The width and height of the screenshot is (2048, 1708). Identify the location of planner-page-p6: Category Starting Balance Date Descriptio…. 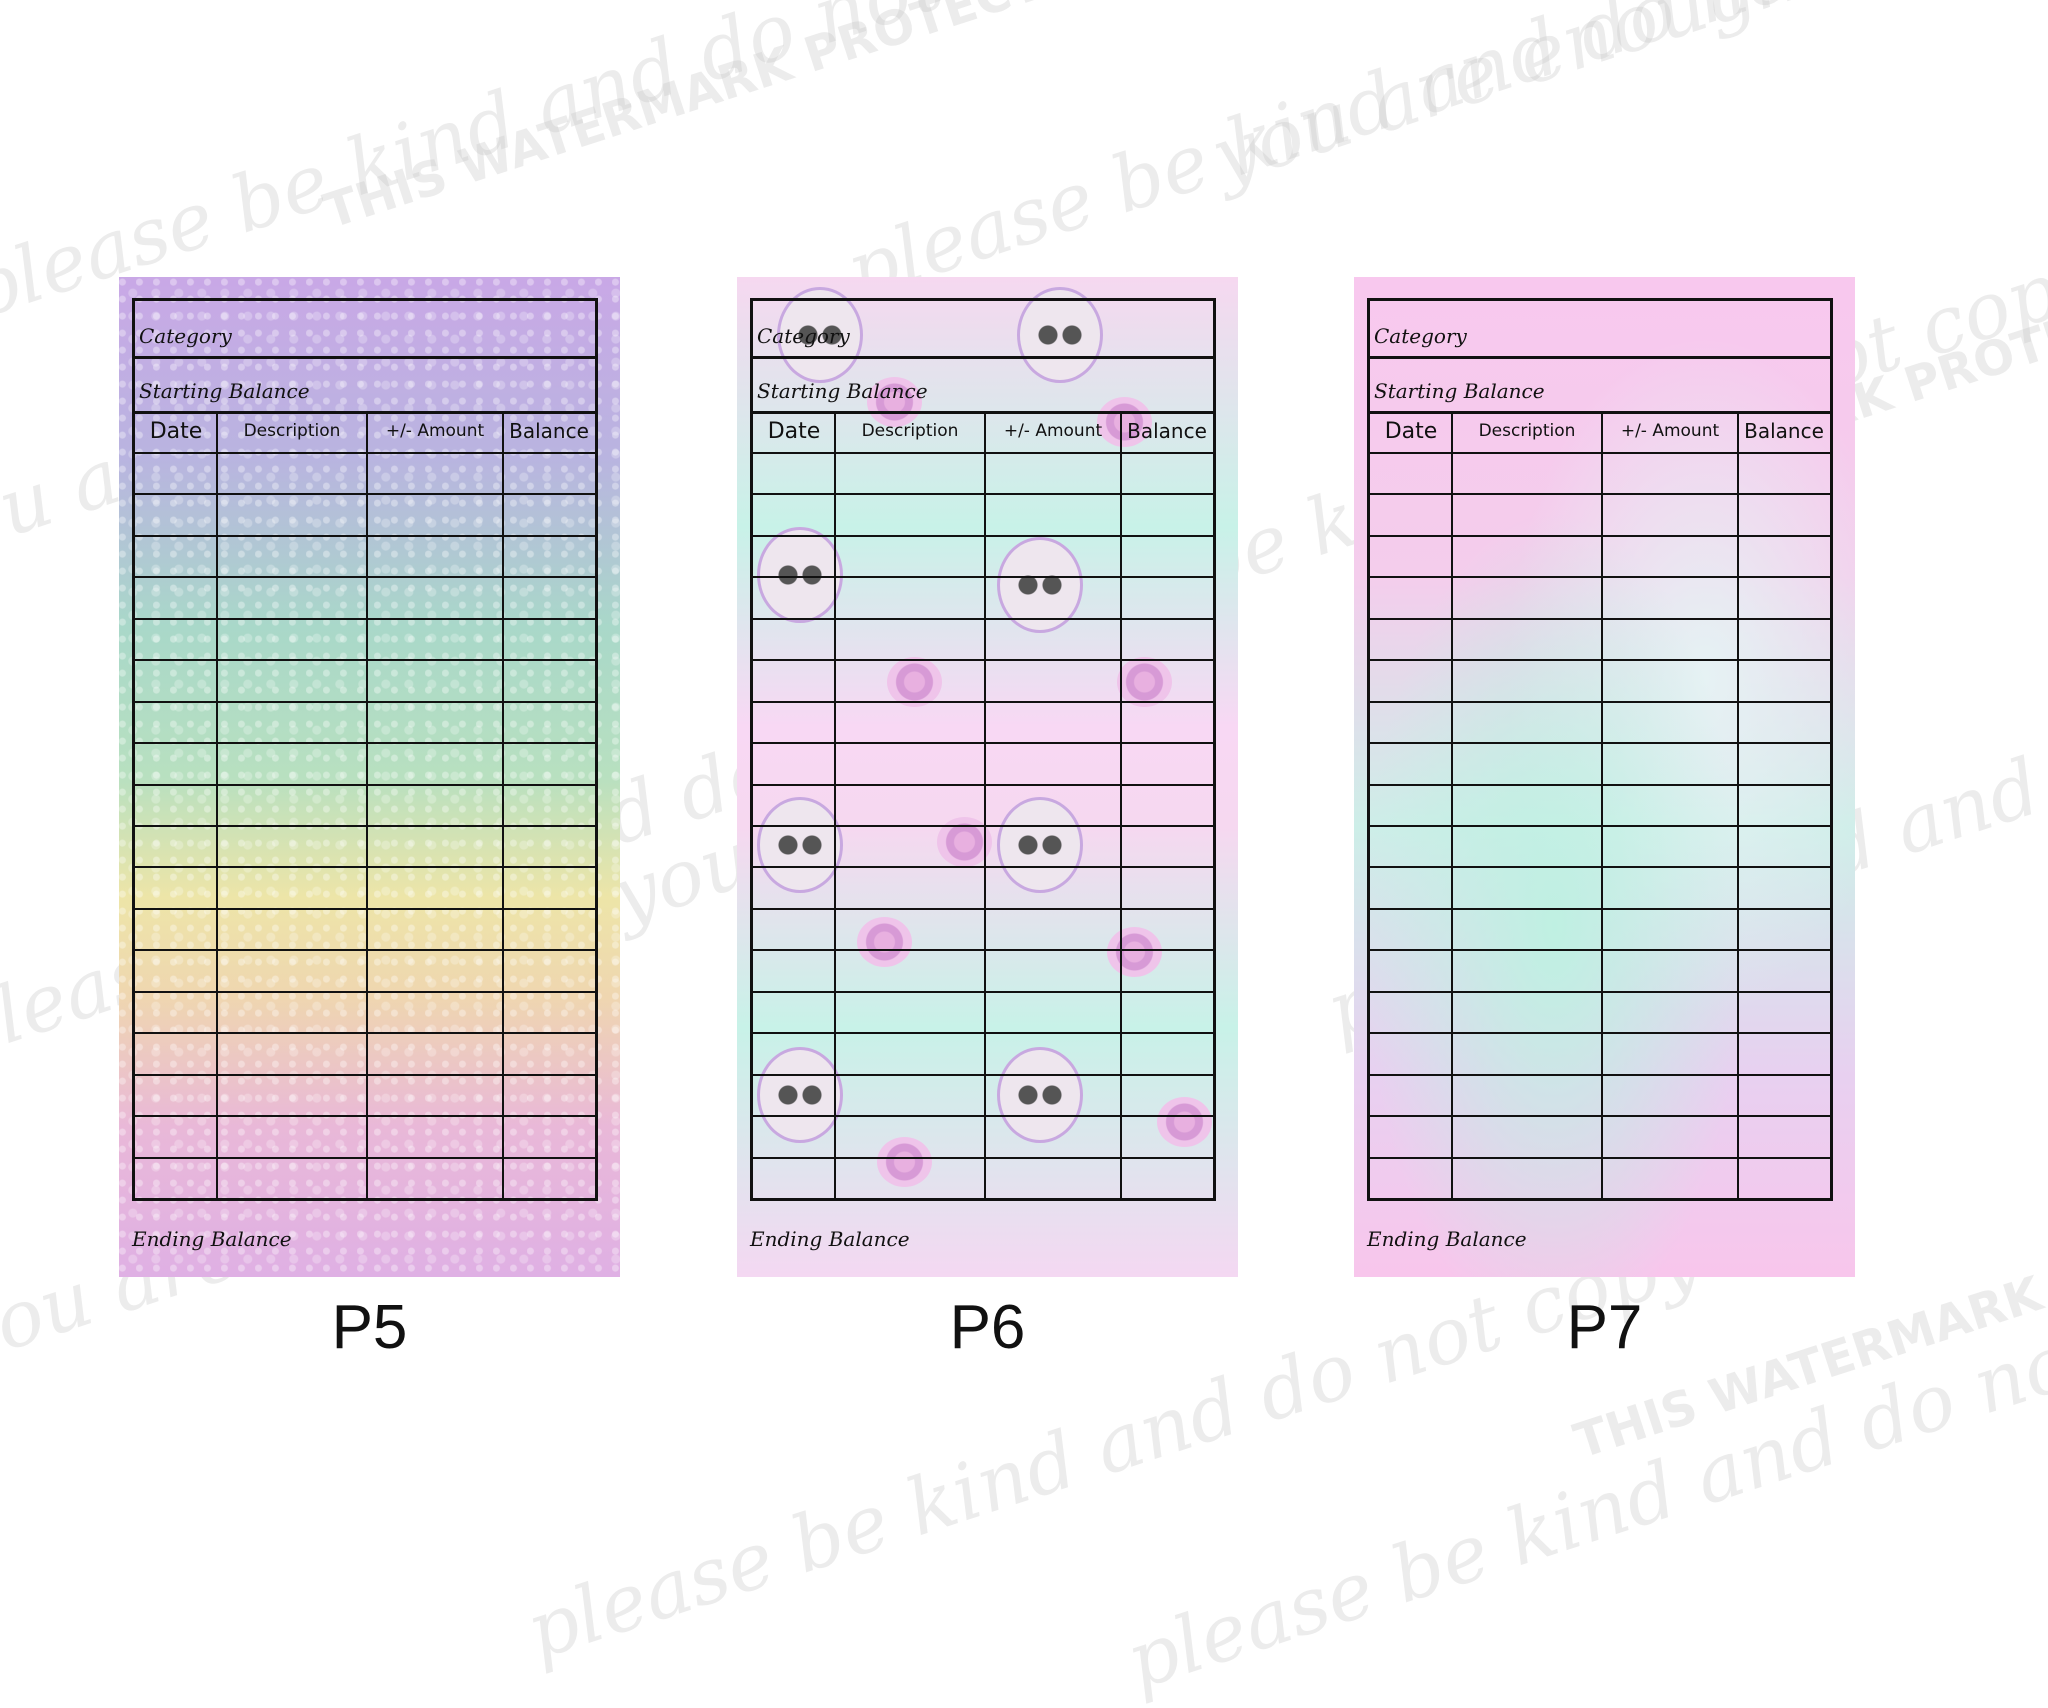
(987, 777).